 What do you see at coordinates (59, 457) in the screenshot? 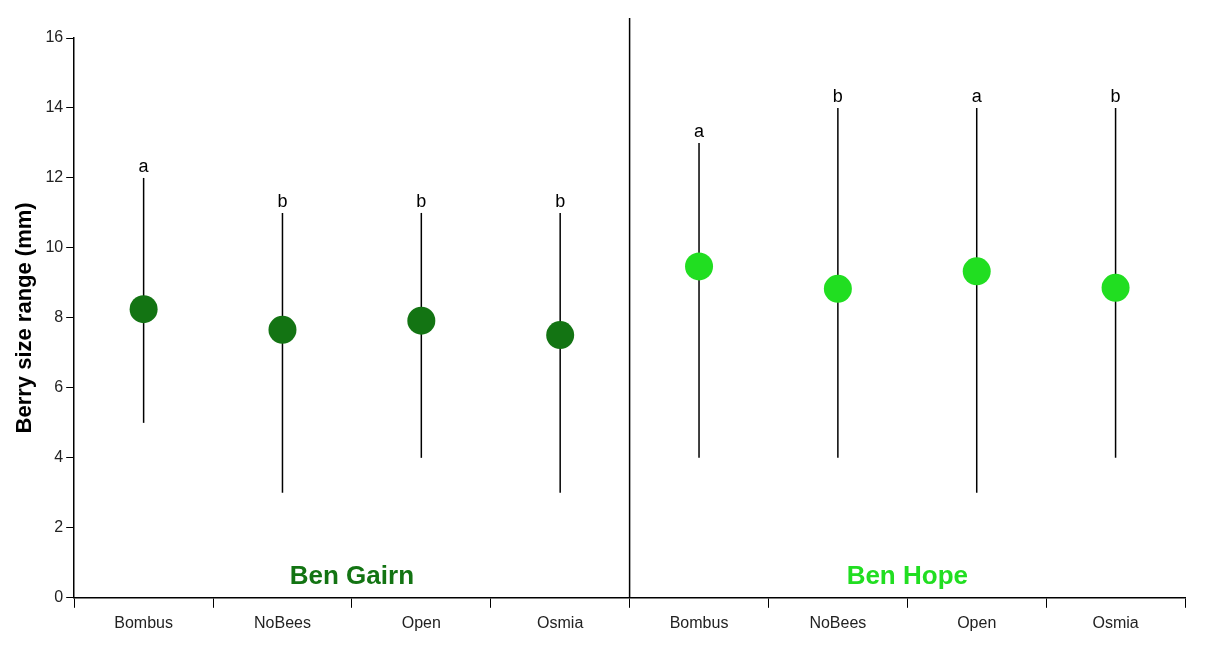
I see `y-tick-label: 4` at bounding box center [59, 457].